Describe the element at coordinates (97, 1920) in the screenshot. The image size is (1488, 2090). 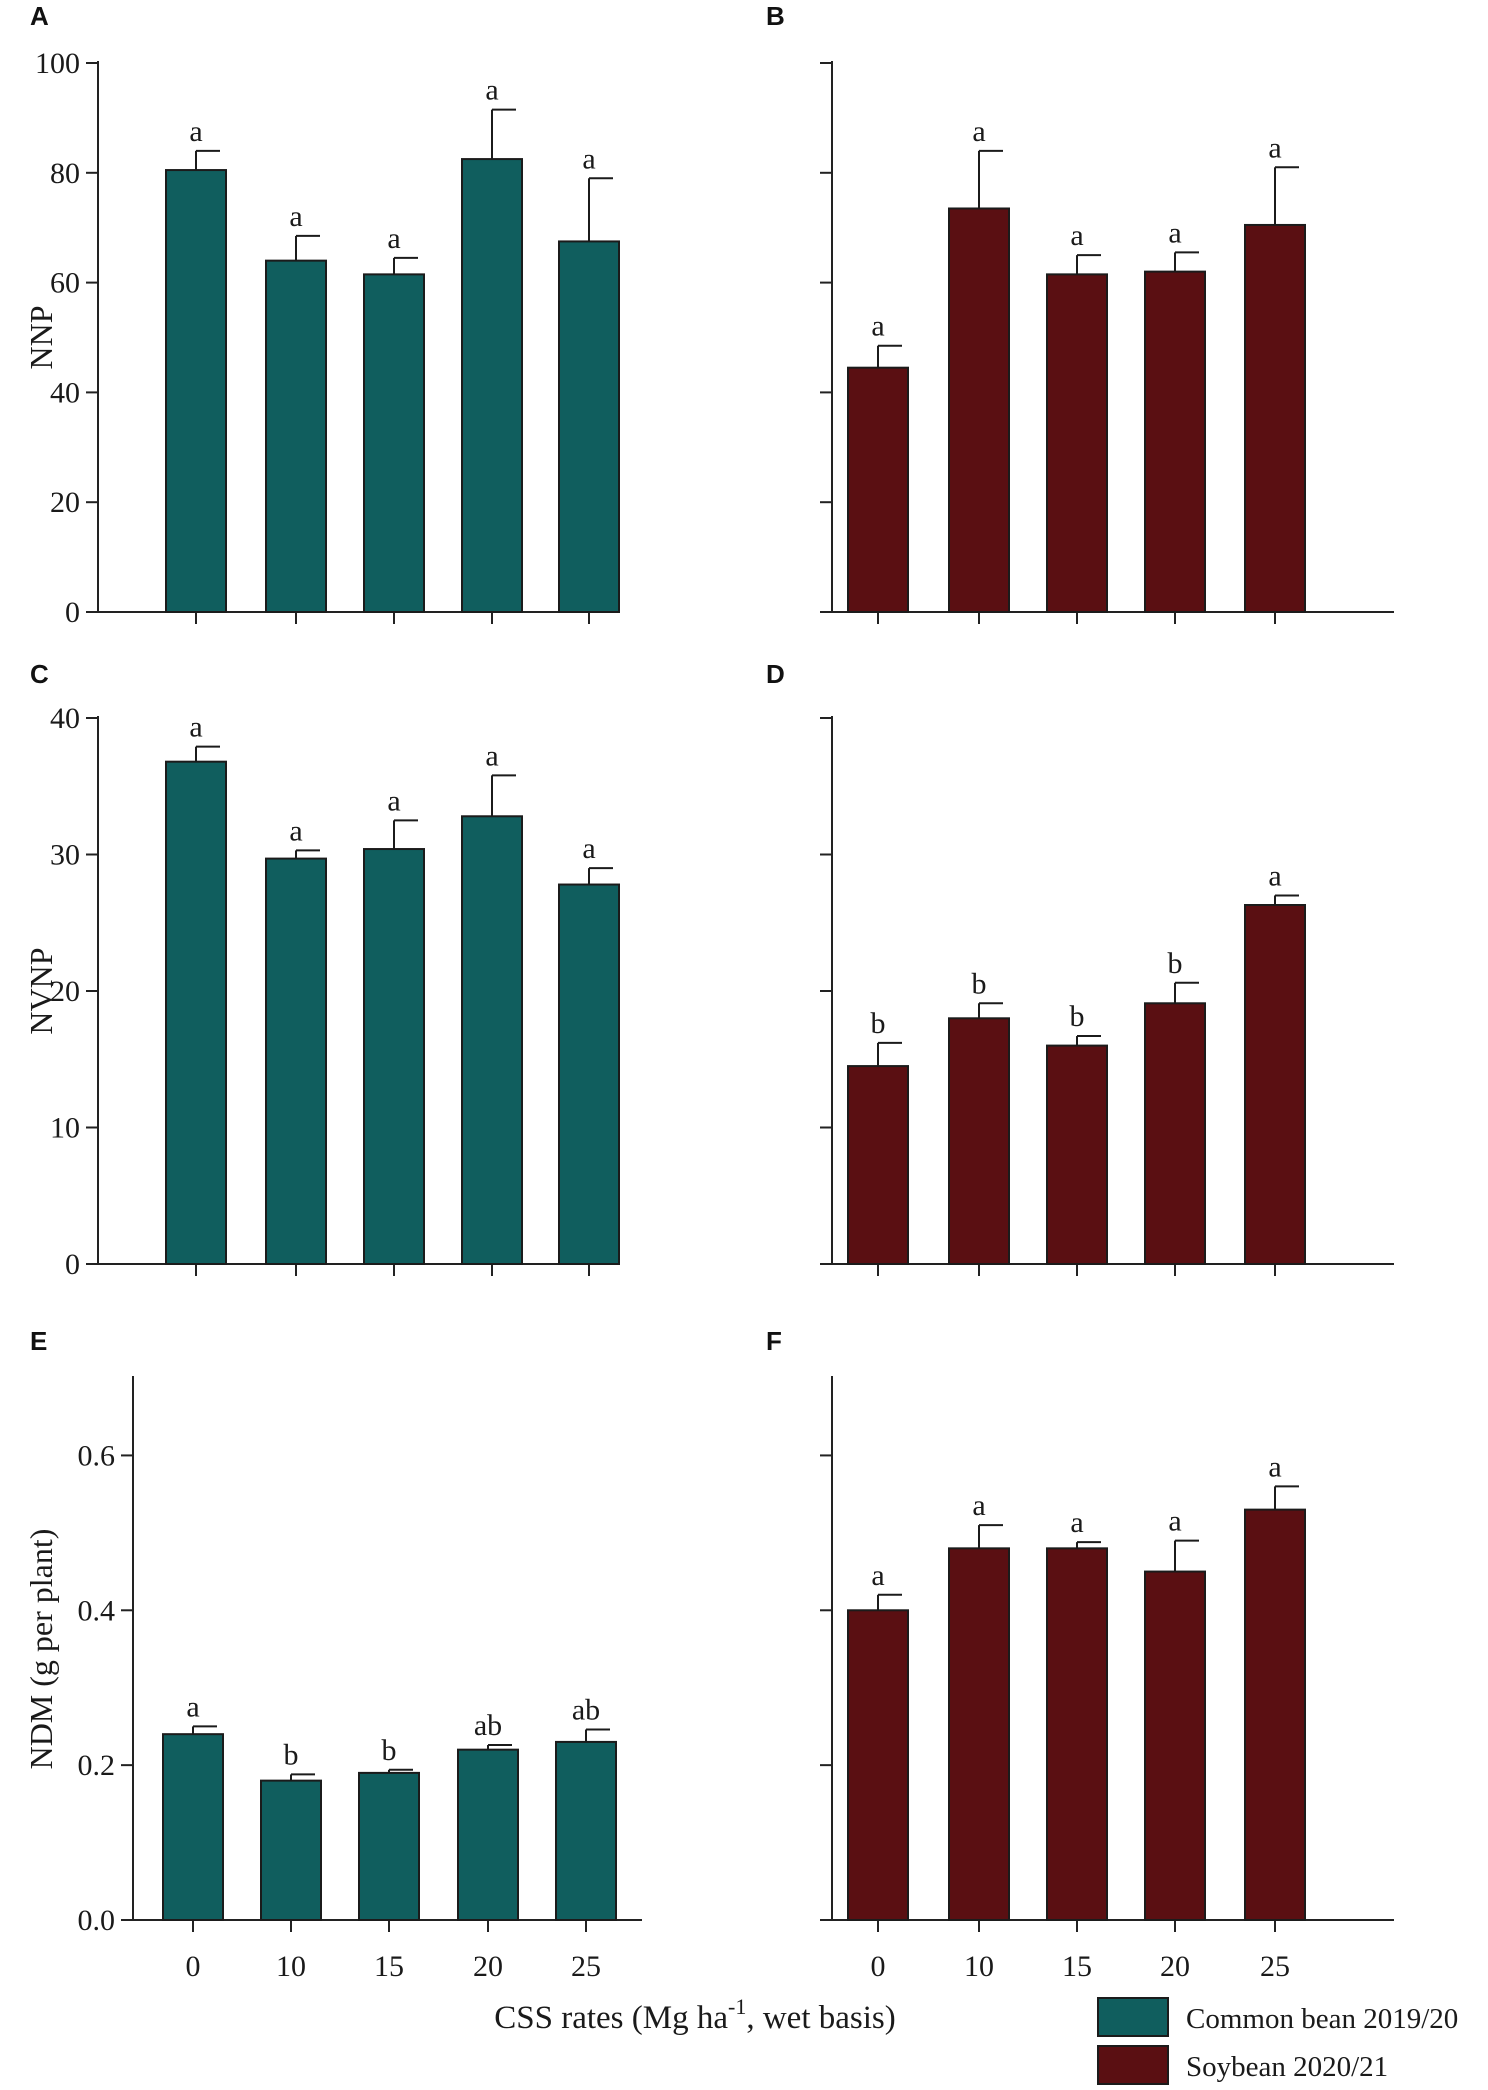
I see `y-tick-label: 0.0` at that location.